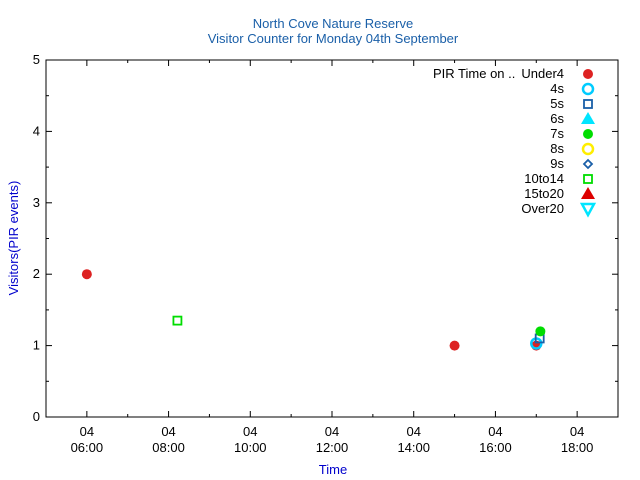 The height and width of the screenshot is (480, 640). Describe the element at coordinates (13, 238) in the screenshot. I see `y-axis-title: Visitors(PIR events)` at that location.